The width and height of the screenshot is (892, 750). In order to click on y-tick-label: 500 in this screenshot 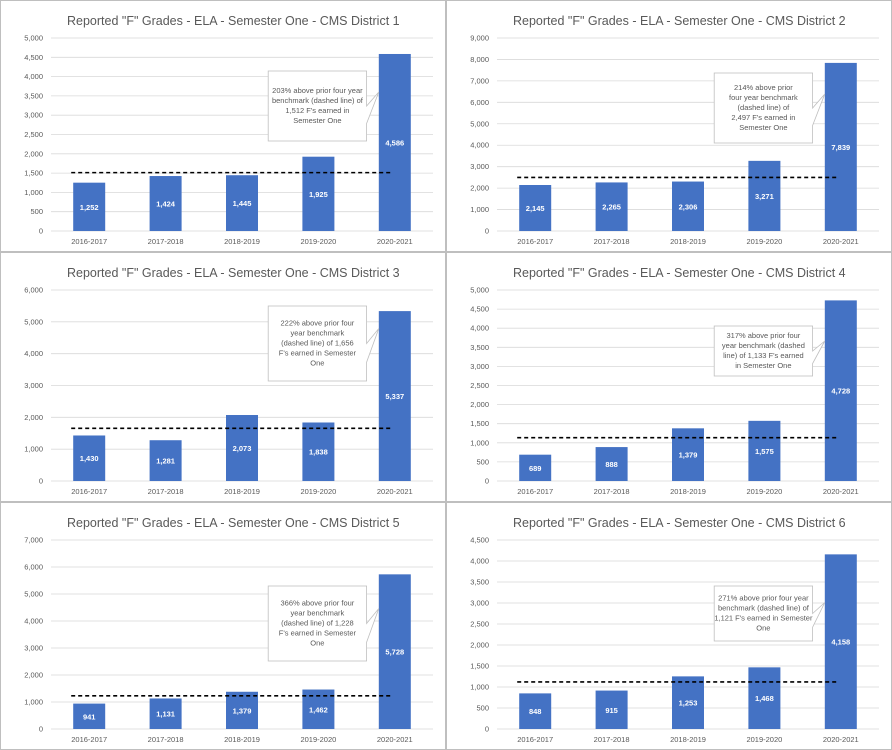, I will do `click(36, 211)`.